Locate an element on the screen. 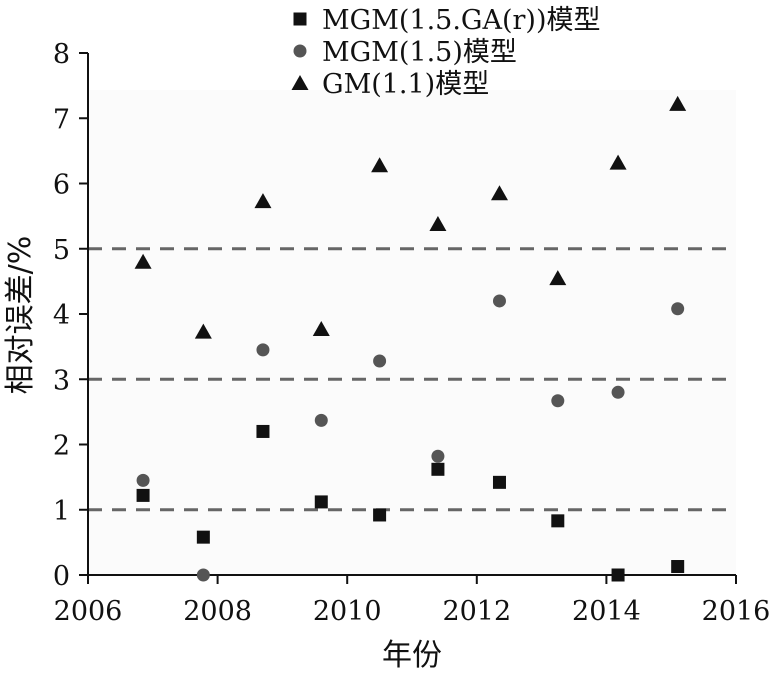  x-tick-label: 2010 is located at coordinates (347, 611).